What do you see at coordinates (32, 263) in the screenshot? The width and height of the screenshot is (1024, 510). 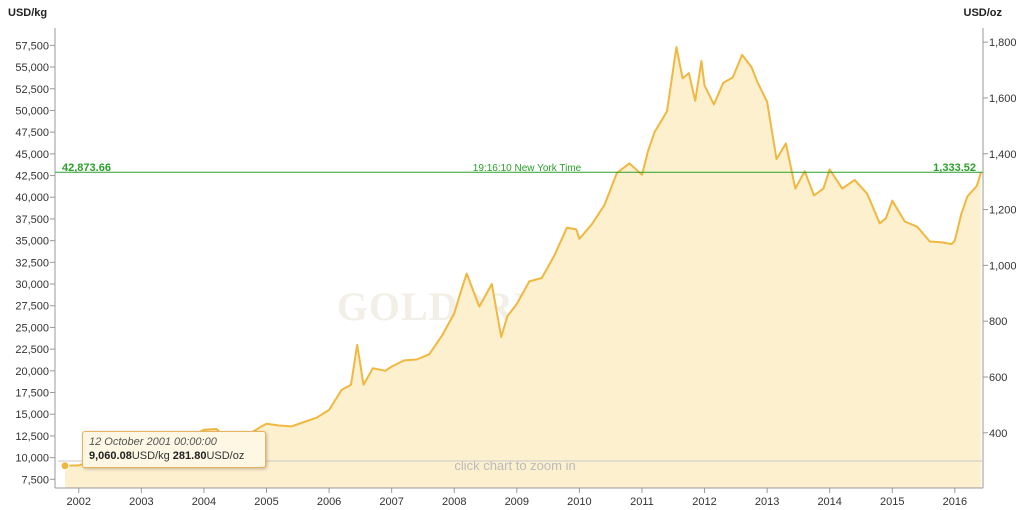 I see `y-tick-label: 32,500` at bounding box center [32, 263].